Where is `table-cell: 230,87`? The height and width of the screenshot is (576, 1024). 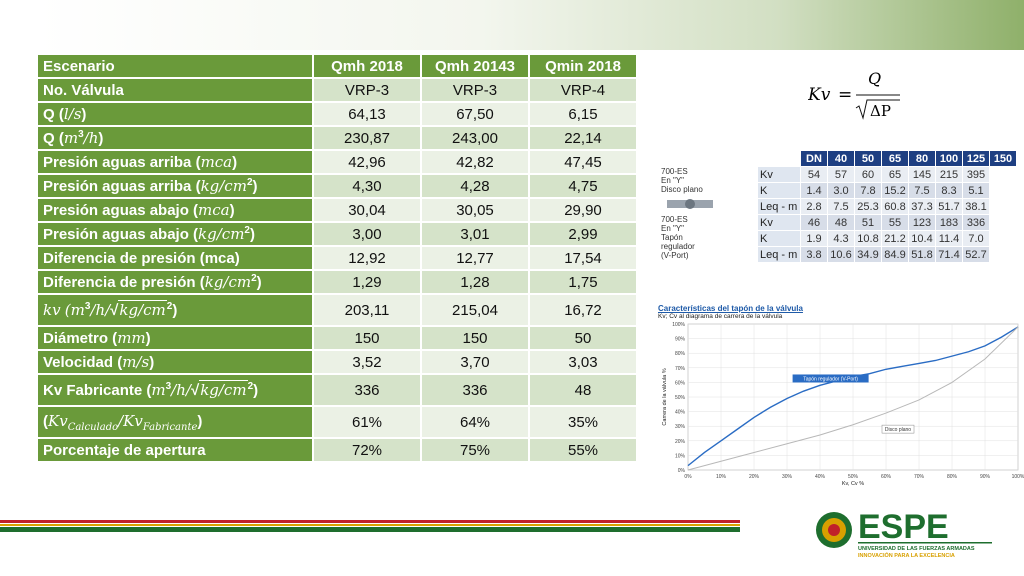 table-cell: 230,87 is located at coordinates (367, 138).